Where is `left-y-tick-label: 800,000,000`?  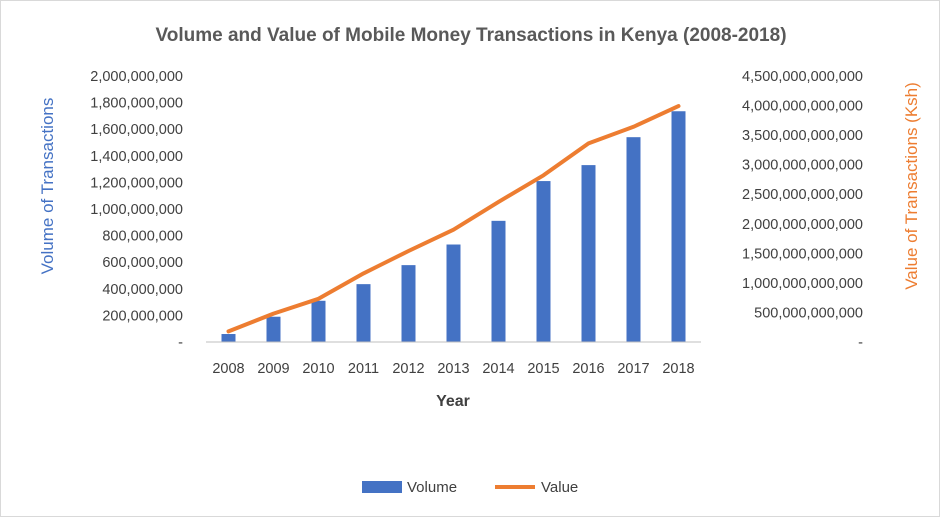
left-y-tick-label: 800,000,000 is located at coordinates (142, 237).